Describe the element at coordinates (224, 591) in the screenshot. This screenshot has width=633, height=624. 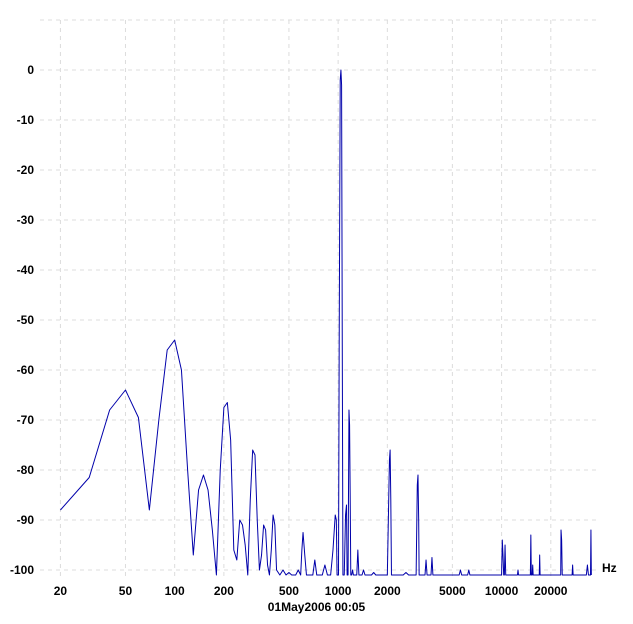
I see `x-tick-label-3: 200` at that location.